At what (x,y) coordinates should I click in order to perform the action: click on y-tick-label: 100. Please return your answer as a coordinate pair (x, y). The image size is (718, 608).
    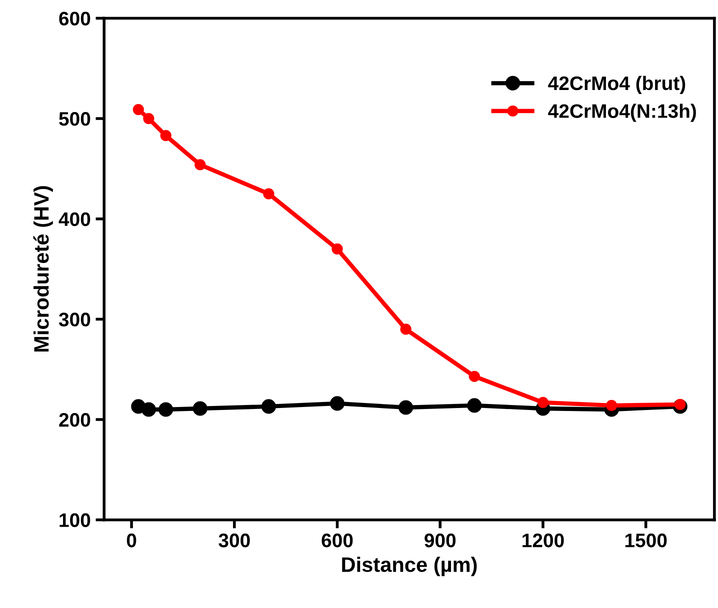
    Looking at the image, I should click on (75, 520).